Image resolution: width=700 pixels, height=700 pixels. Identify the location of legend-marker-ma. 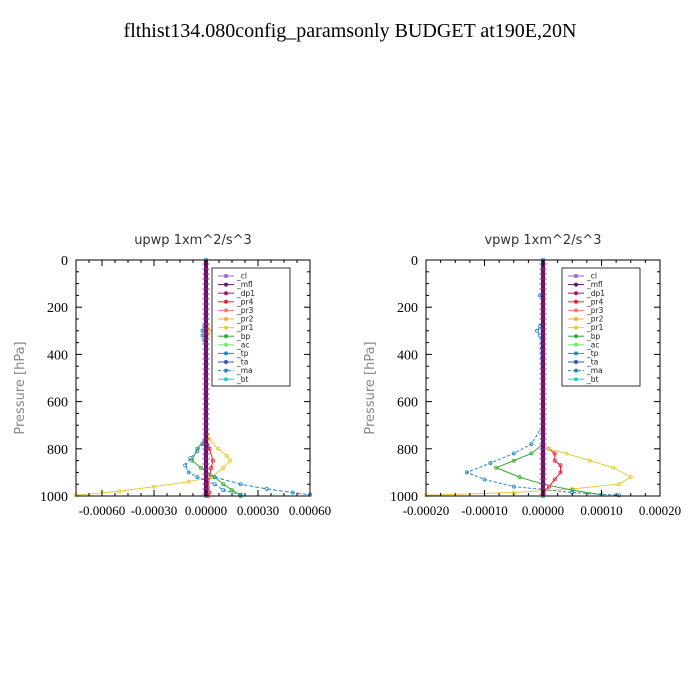
(576, 370).